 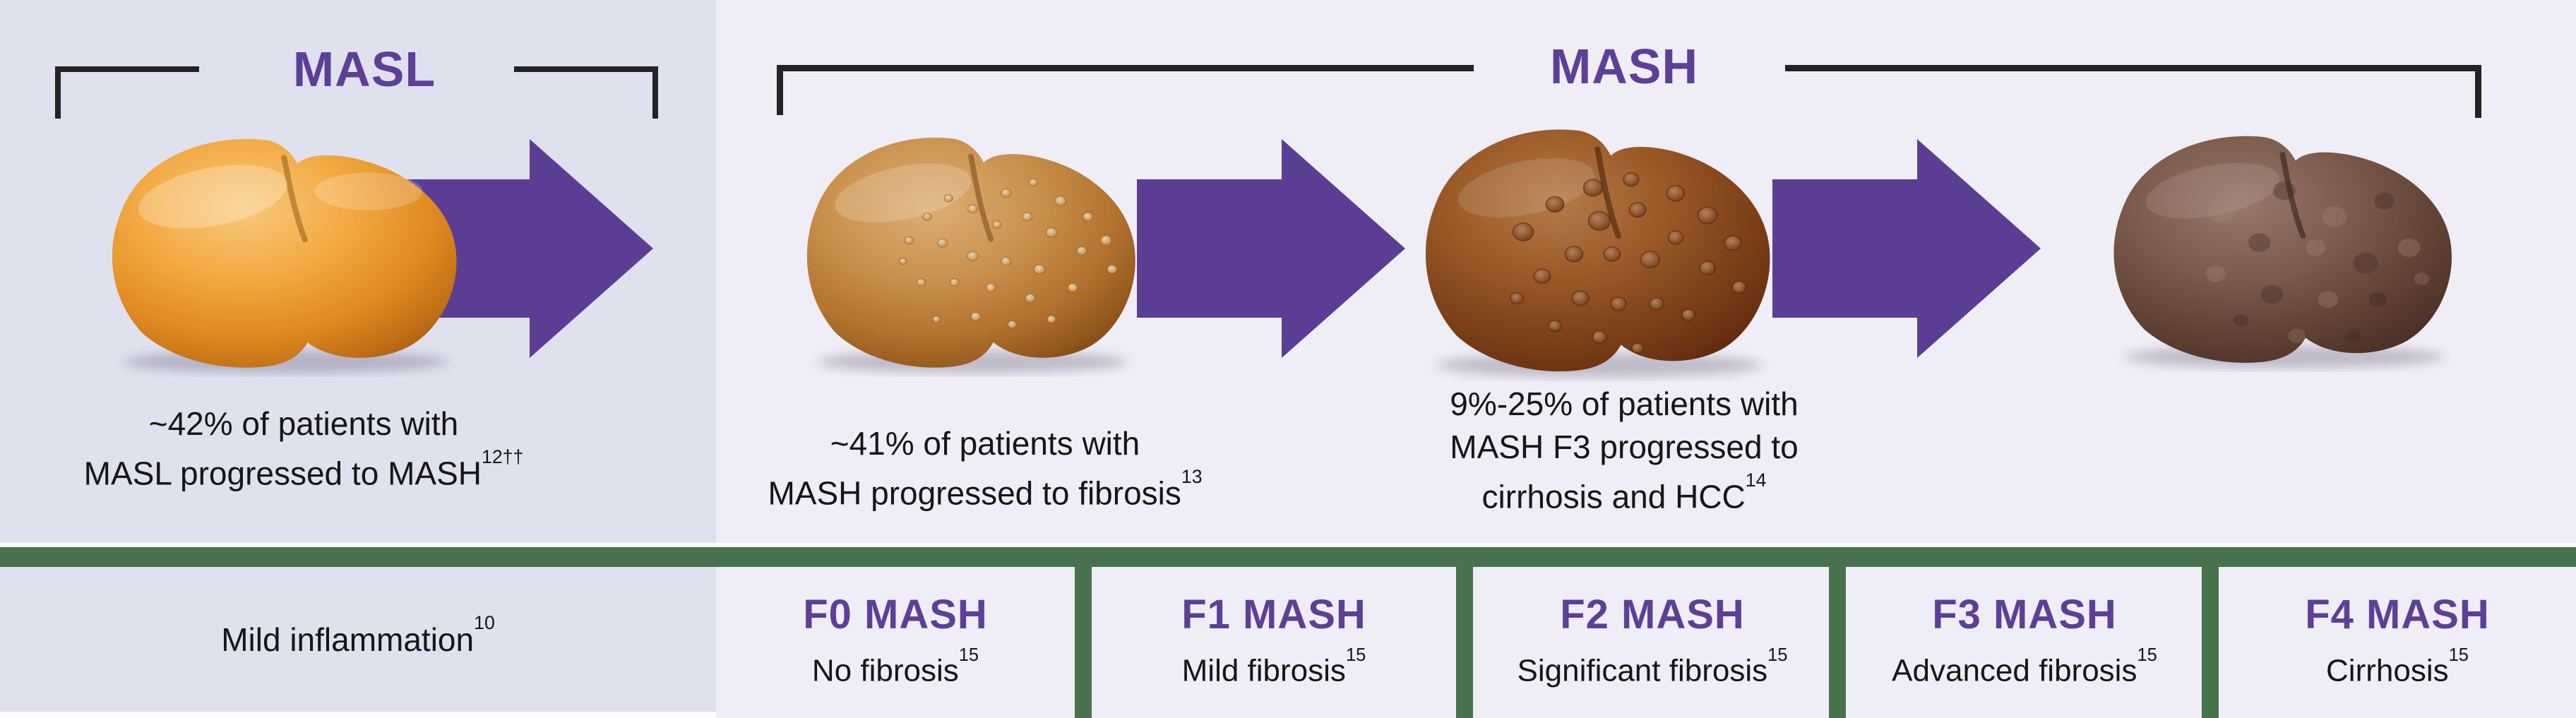 I want to click on stage-title: F2 MASH, so click(x=1652, y=615).